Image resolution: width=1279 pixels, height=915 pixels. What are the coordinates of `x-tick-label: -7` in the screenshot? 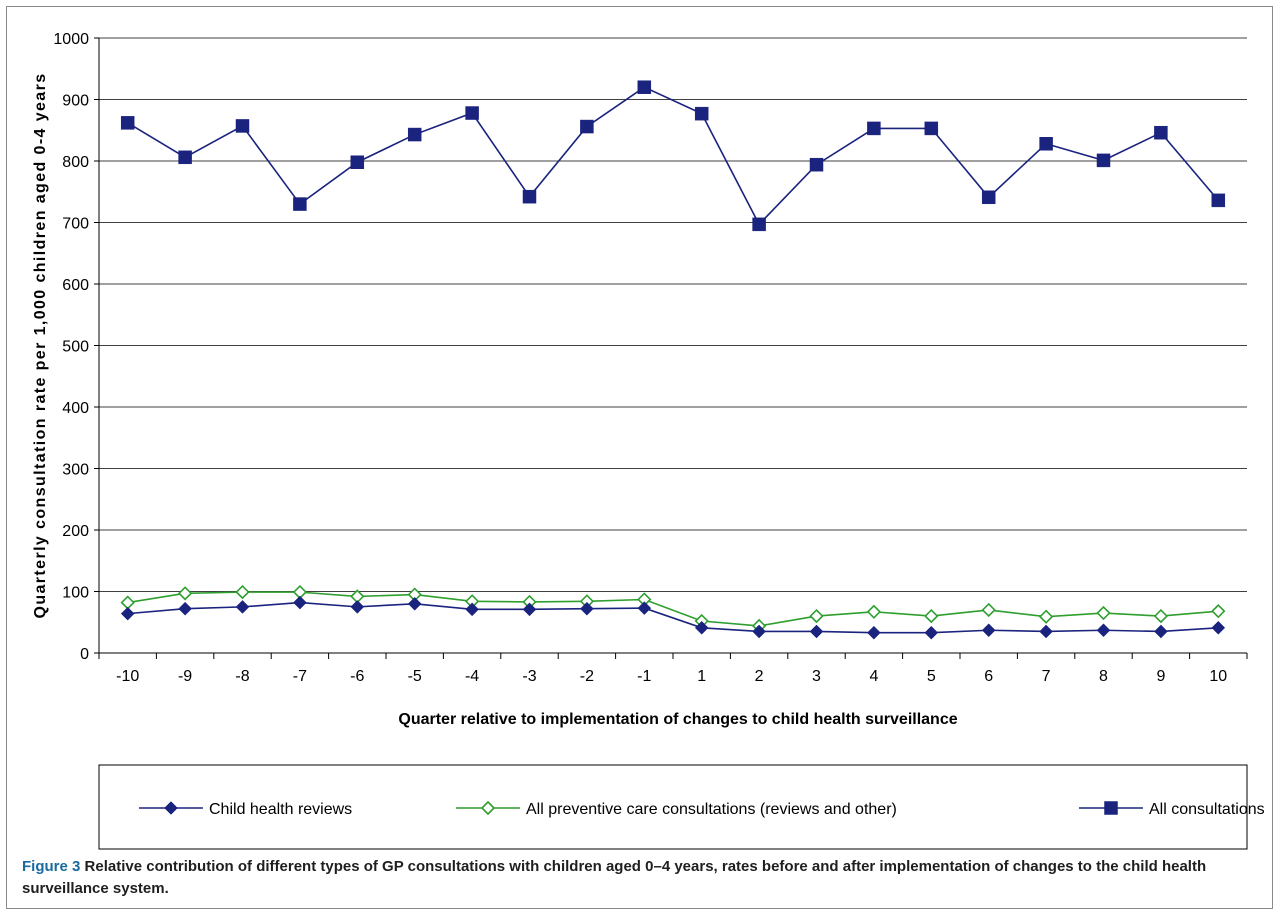 It's located at (300, 676).